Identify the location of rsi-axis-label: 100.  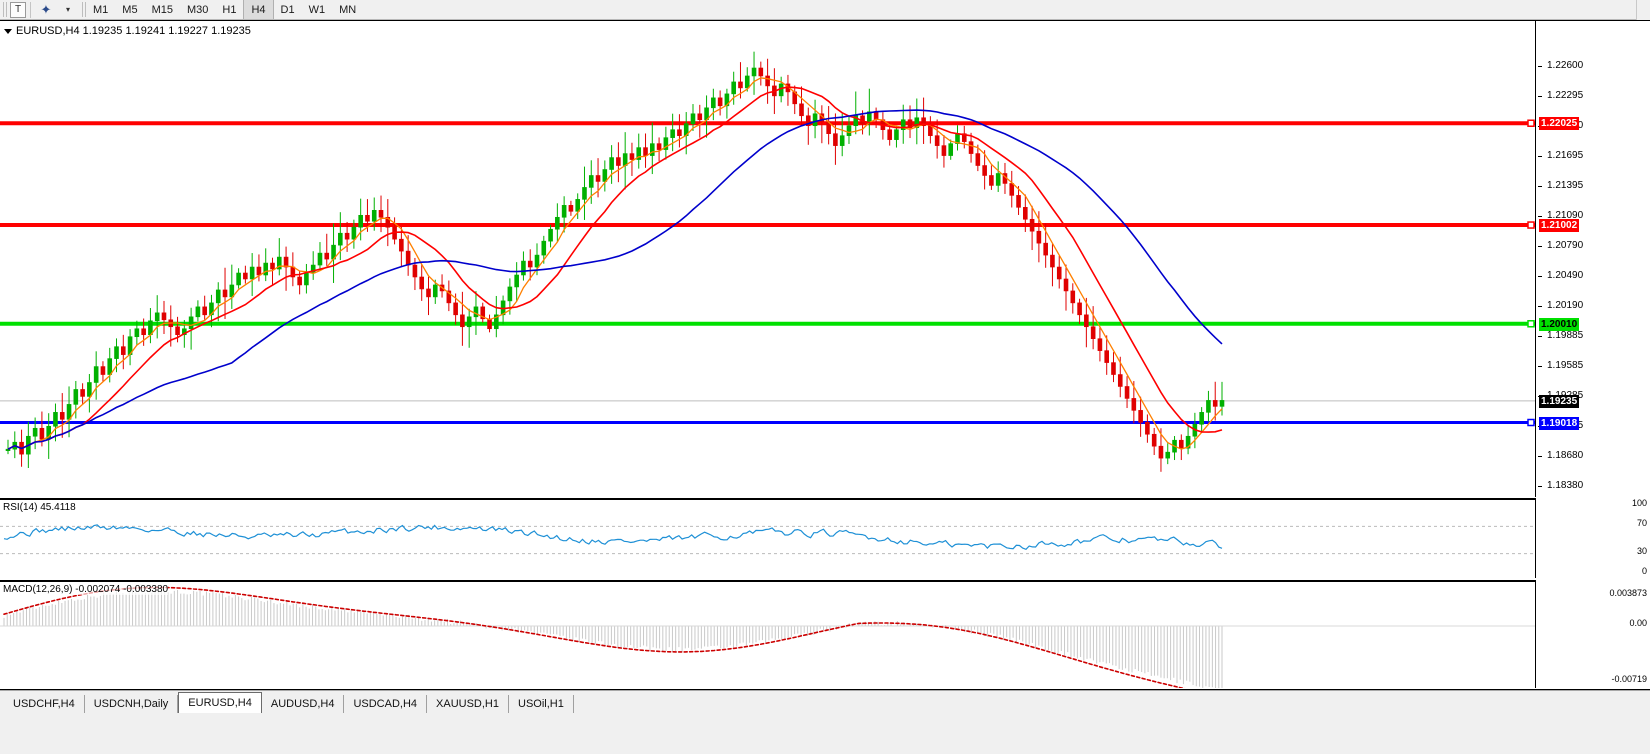
(1639, 503).